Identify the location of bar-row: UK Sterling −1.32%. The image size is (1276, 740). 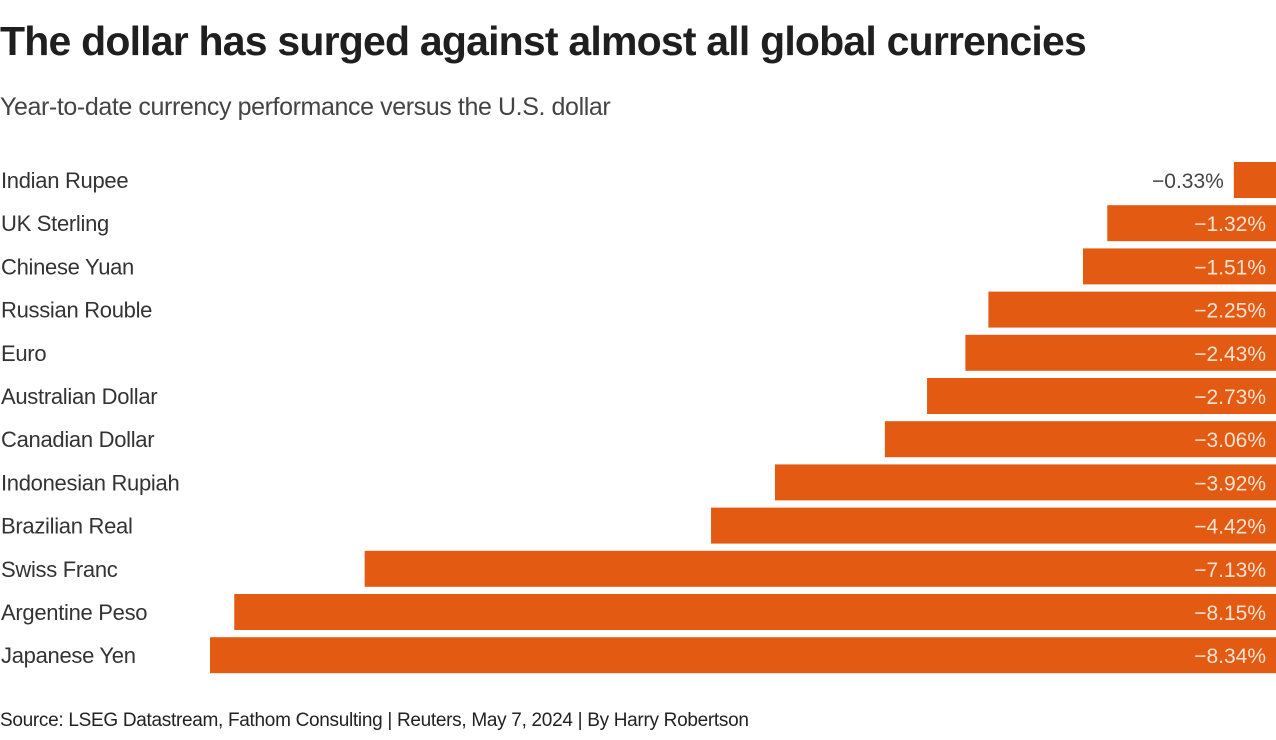
(638, 223).